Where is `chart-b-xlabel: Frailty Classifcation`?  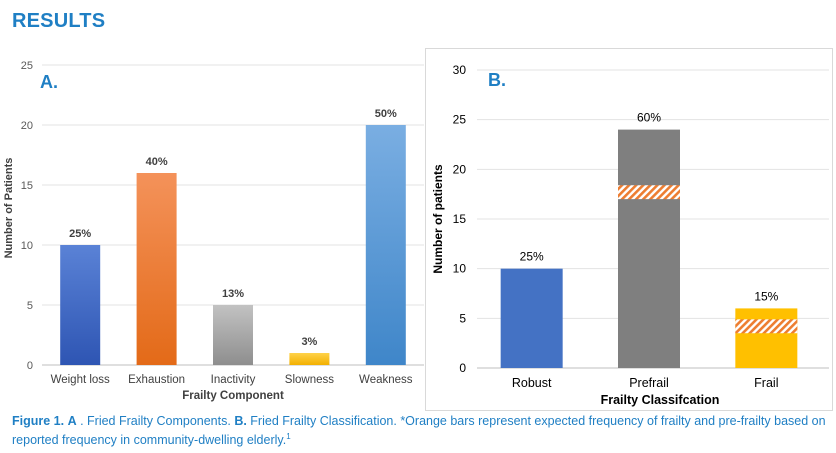
chart-b-xlabel: Frailty Classifcation is located at coordinates (660, 400).